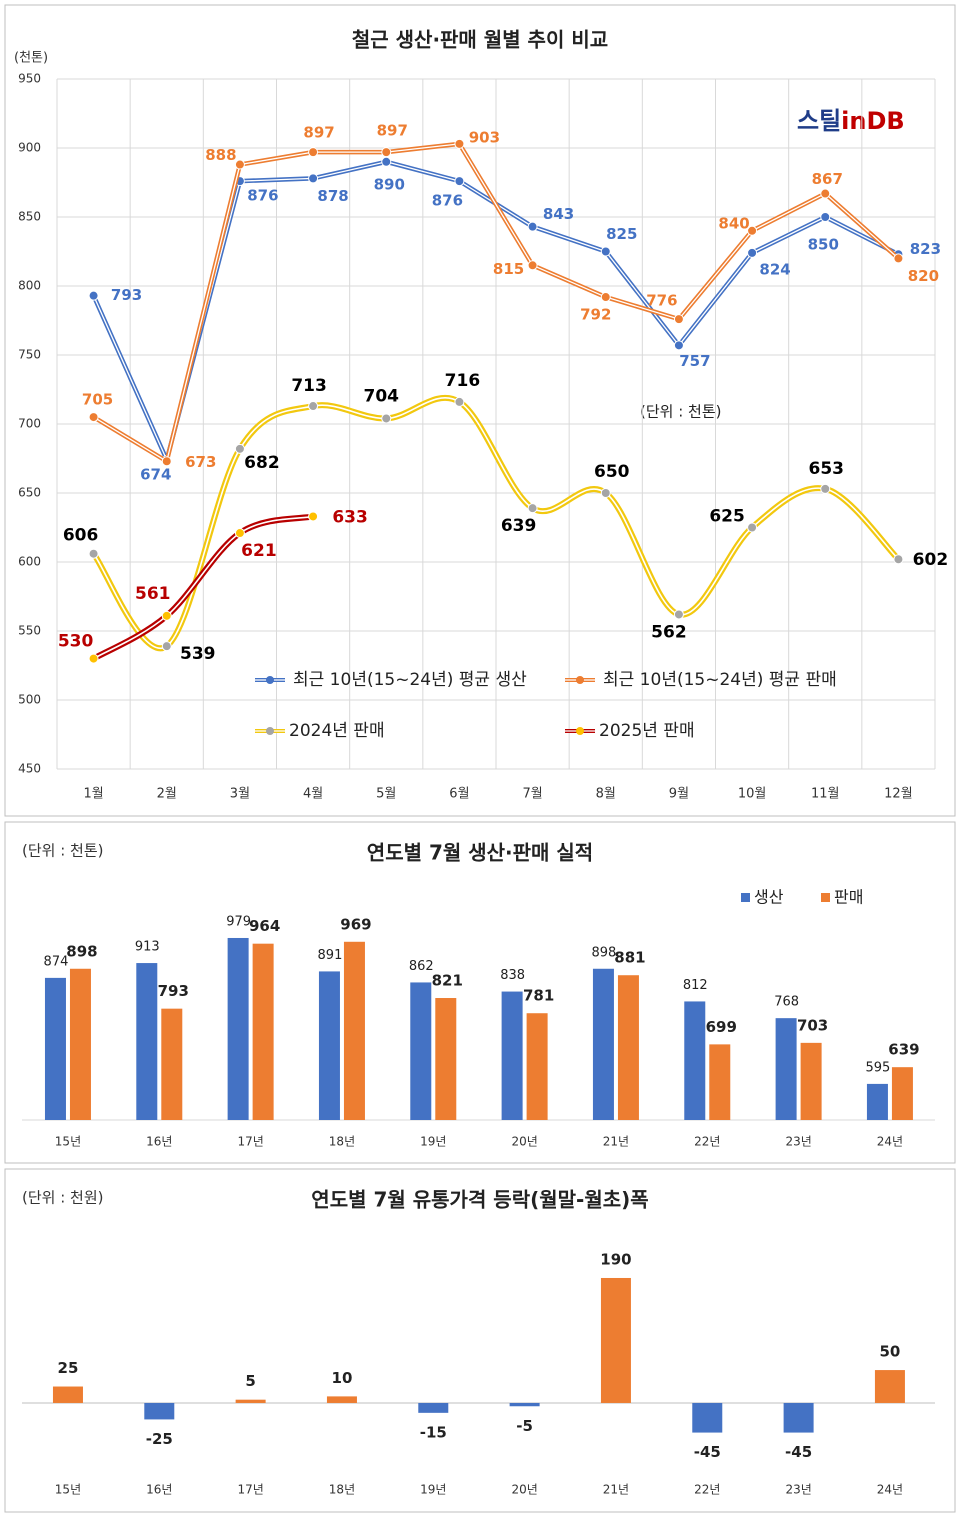 Image resolution: width=960 pixels, height=1519 pixels. Describe the element at coordinates (29, 424) in the screenshot. I see `y-tick-label: 700` at that location.